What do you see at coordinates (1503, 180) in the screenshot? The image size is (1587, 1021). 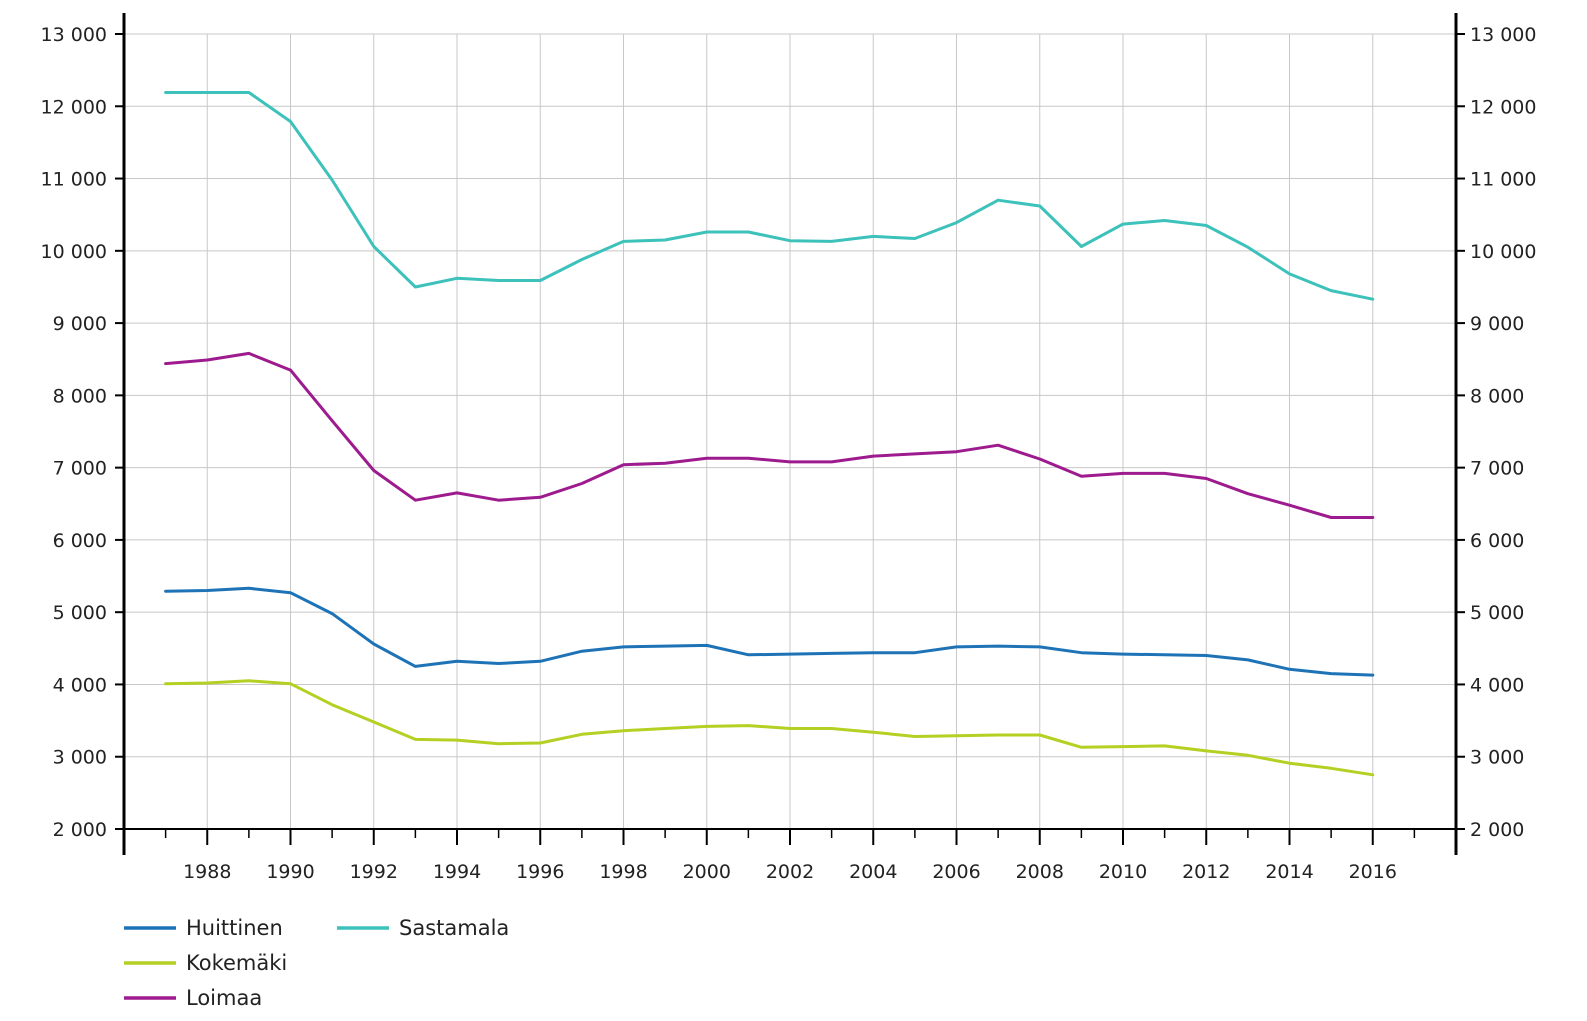 I see `y-tick-label-right: 11 000` at bounding box center [1503, 180].